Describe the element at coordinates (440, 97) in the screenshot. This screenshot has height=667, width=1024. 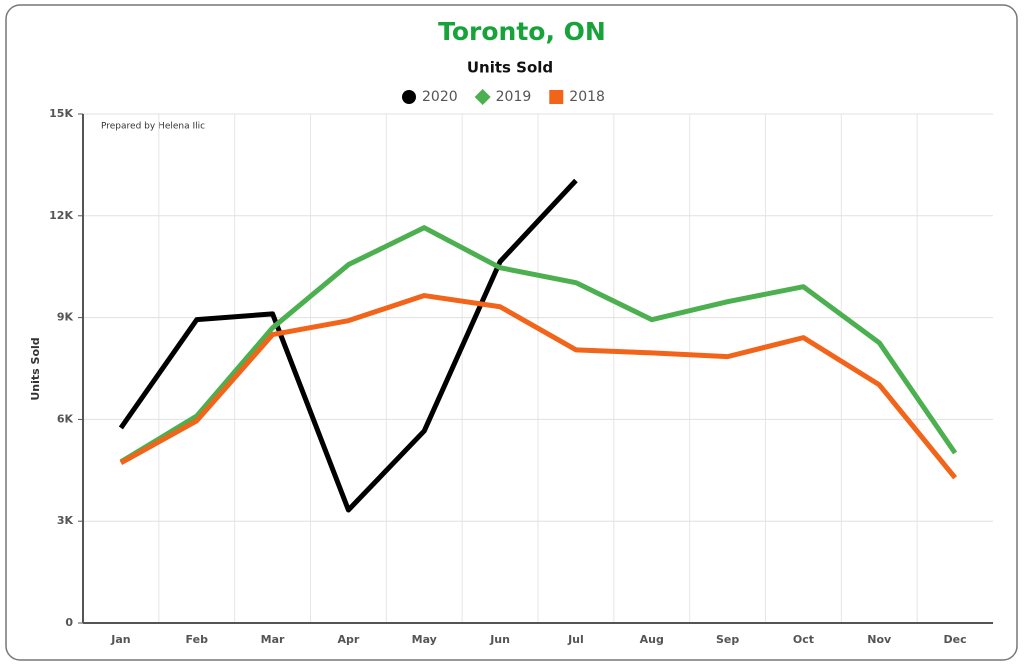
I see `legend-label: 2020` at that location.